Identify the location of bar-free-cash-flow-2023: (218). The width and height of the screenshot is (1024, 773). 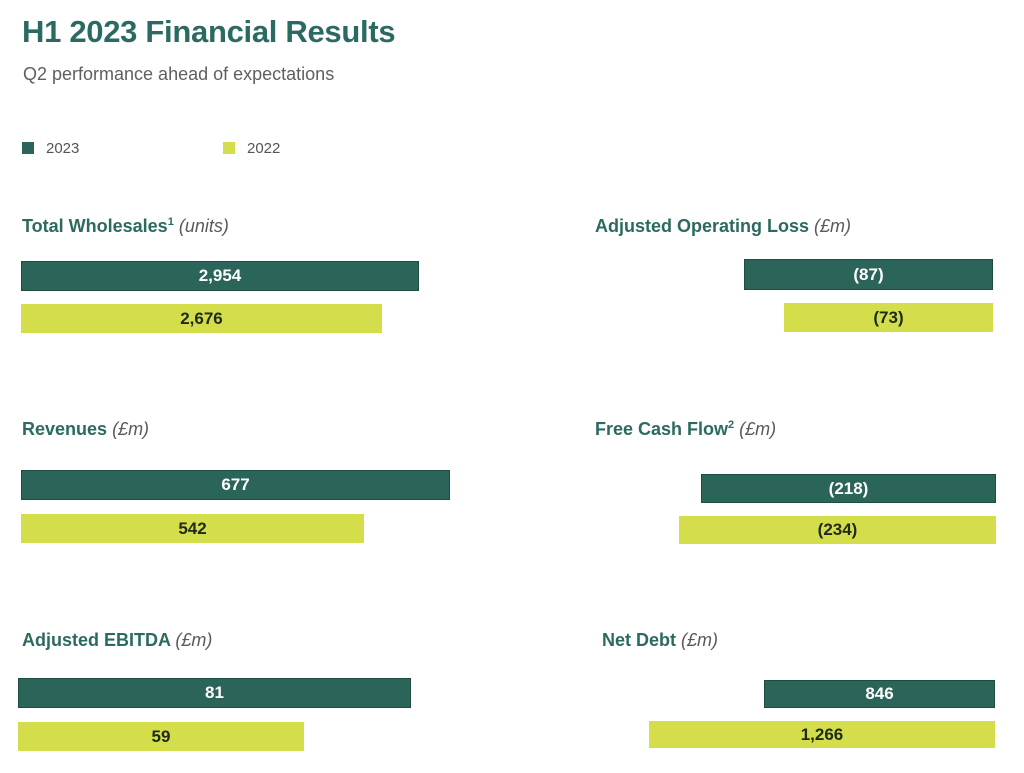
(848, 488).